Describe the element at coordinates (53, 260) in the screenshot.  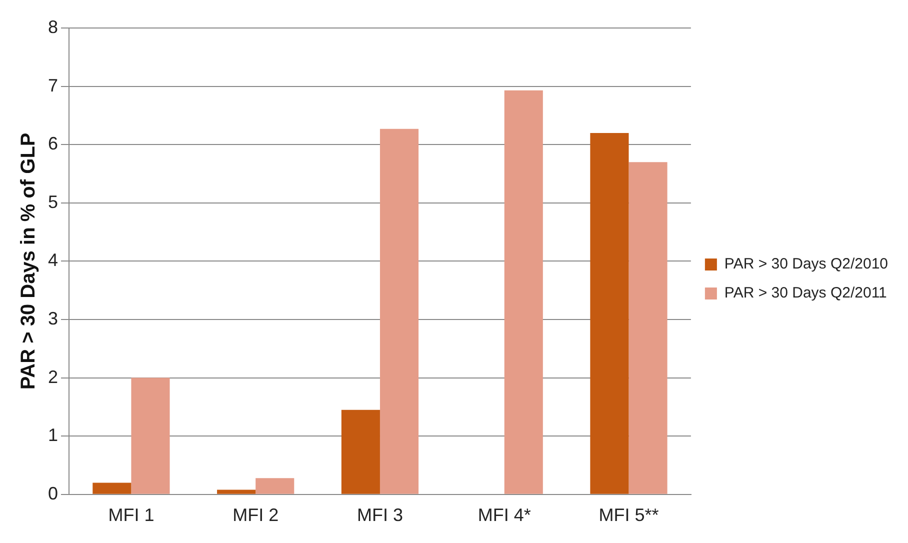
I see `y-tick-label: 4` at that location.